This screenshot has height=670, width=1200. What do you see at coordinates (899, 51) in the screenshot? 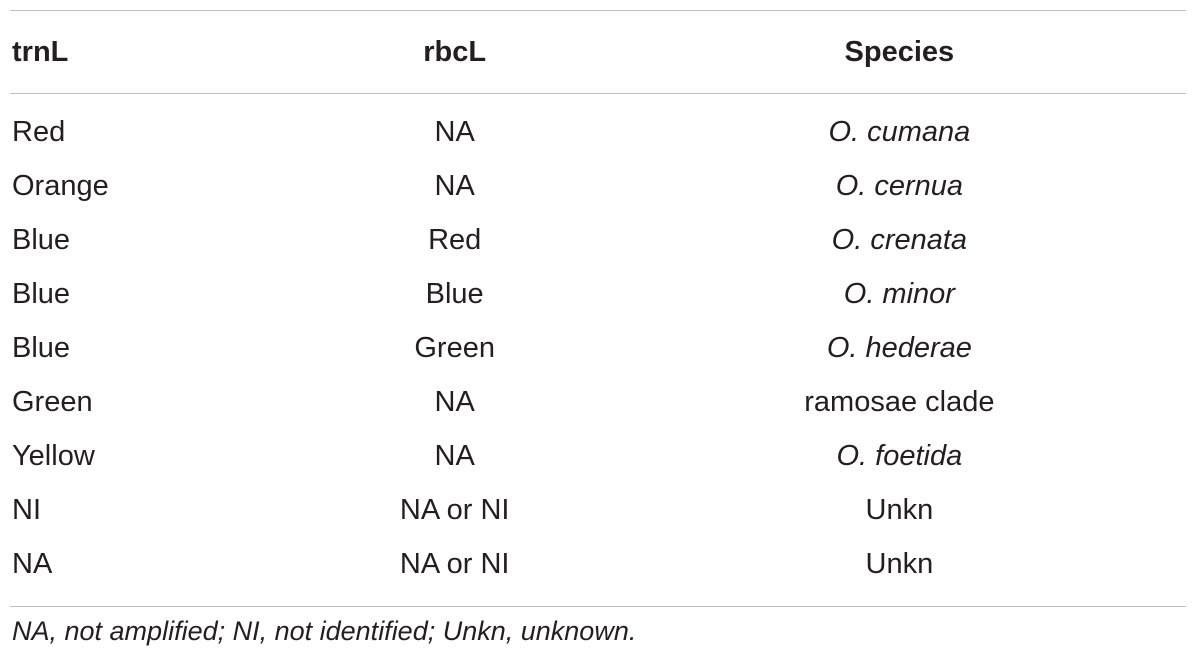
I see `header-species: Species` at bounding box center [899, 51].